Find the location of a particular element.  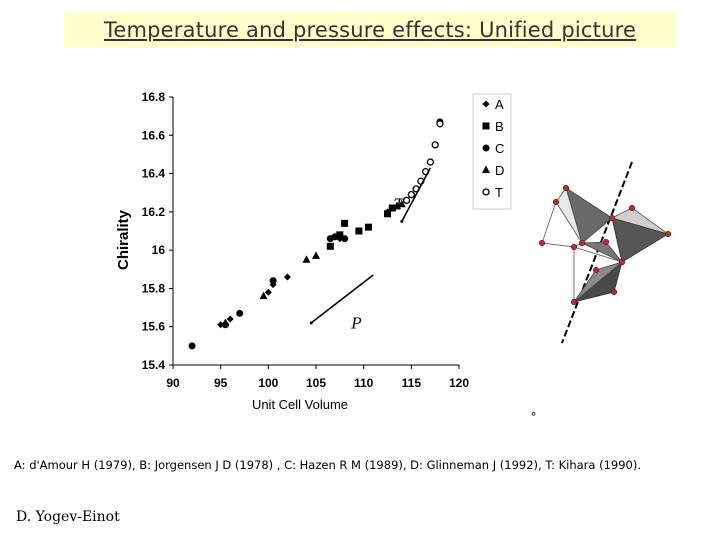

x-tick-label: 95 is located at coordinates (221, 383).